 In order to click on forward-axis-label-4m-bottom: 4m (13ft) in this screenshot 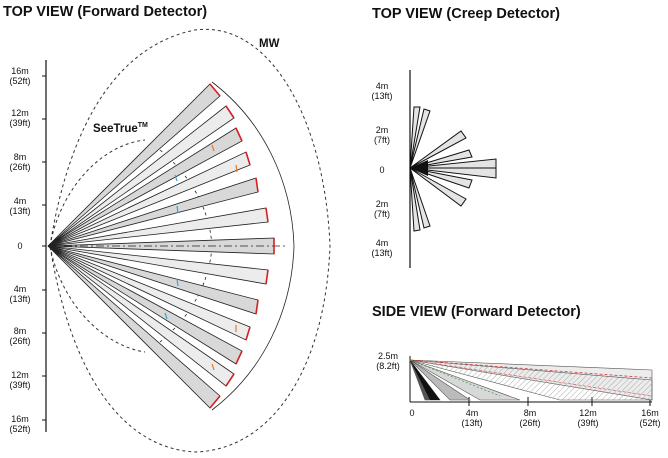, I will do `click(20, 294)`.